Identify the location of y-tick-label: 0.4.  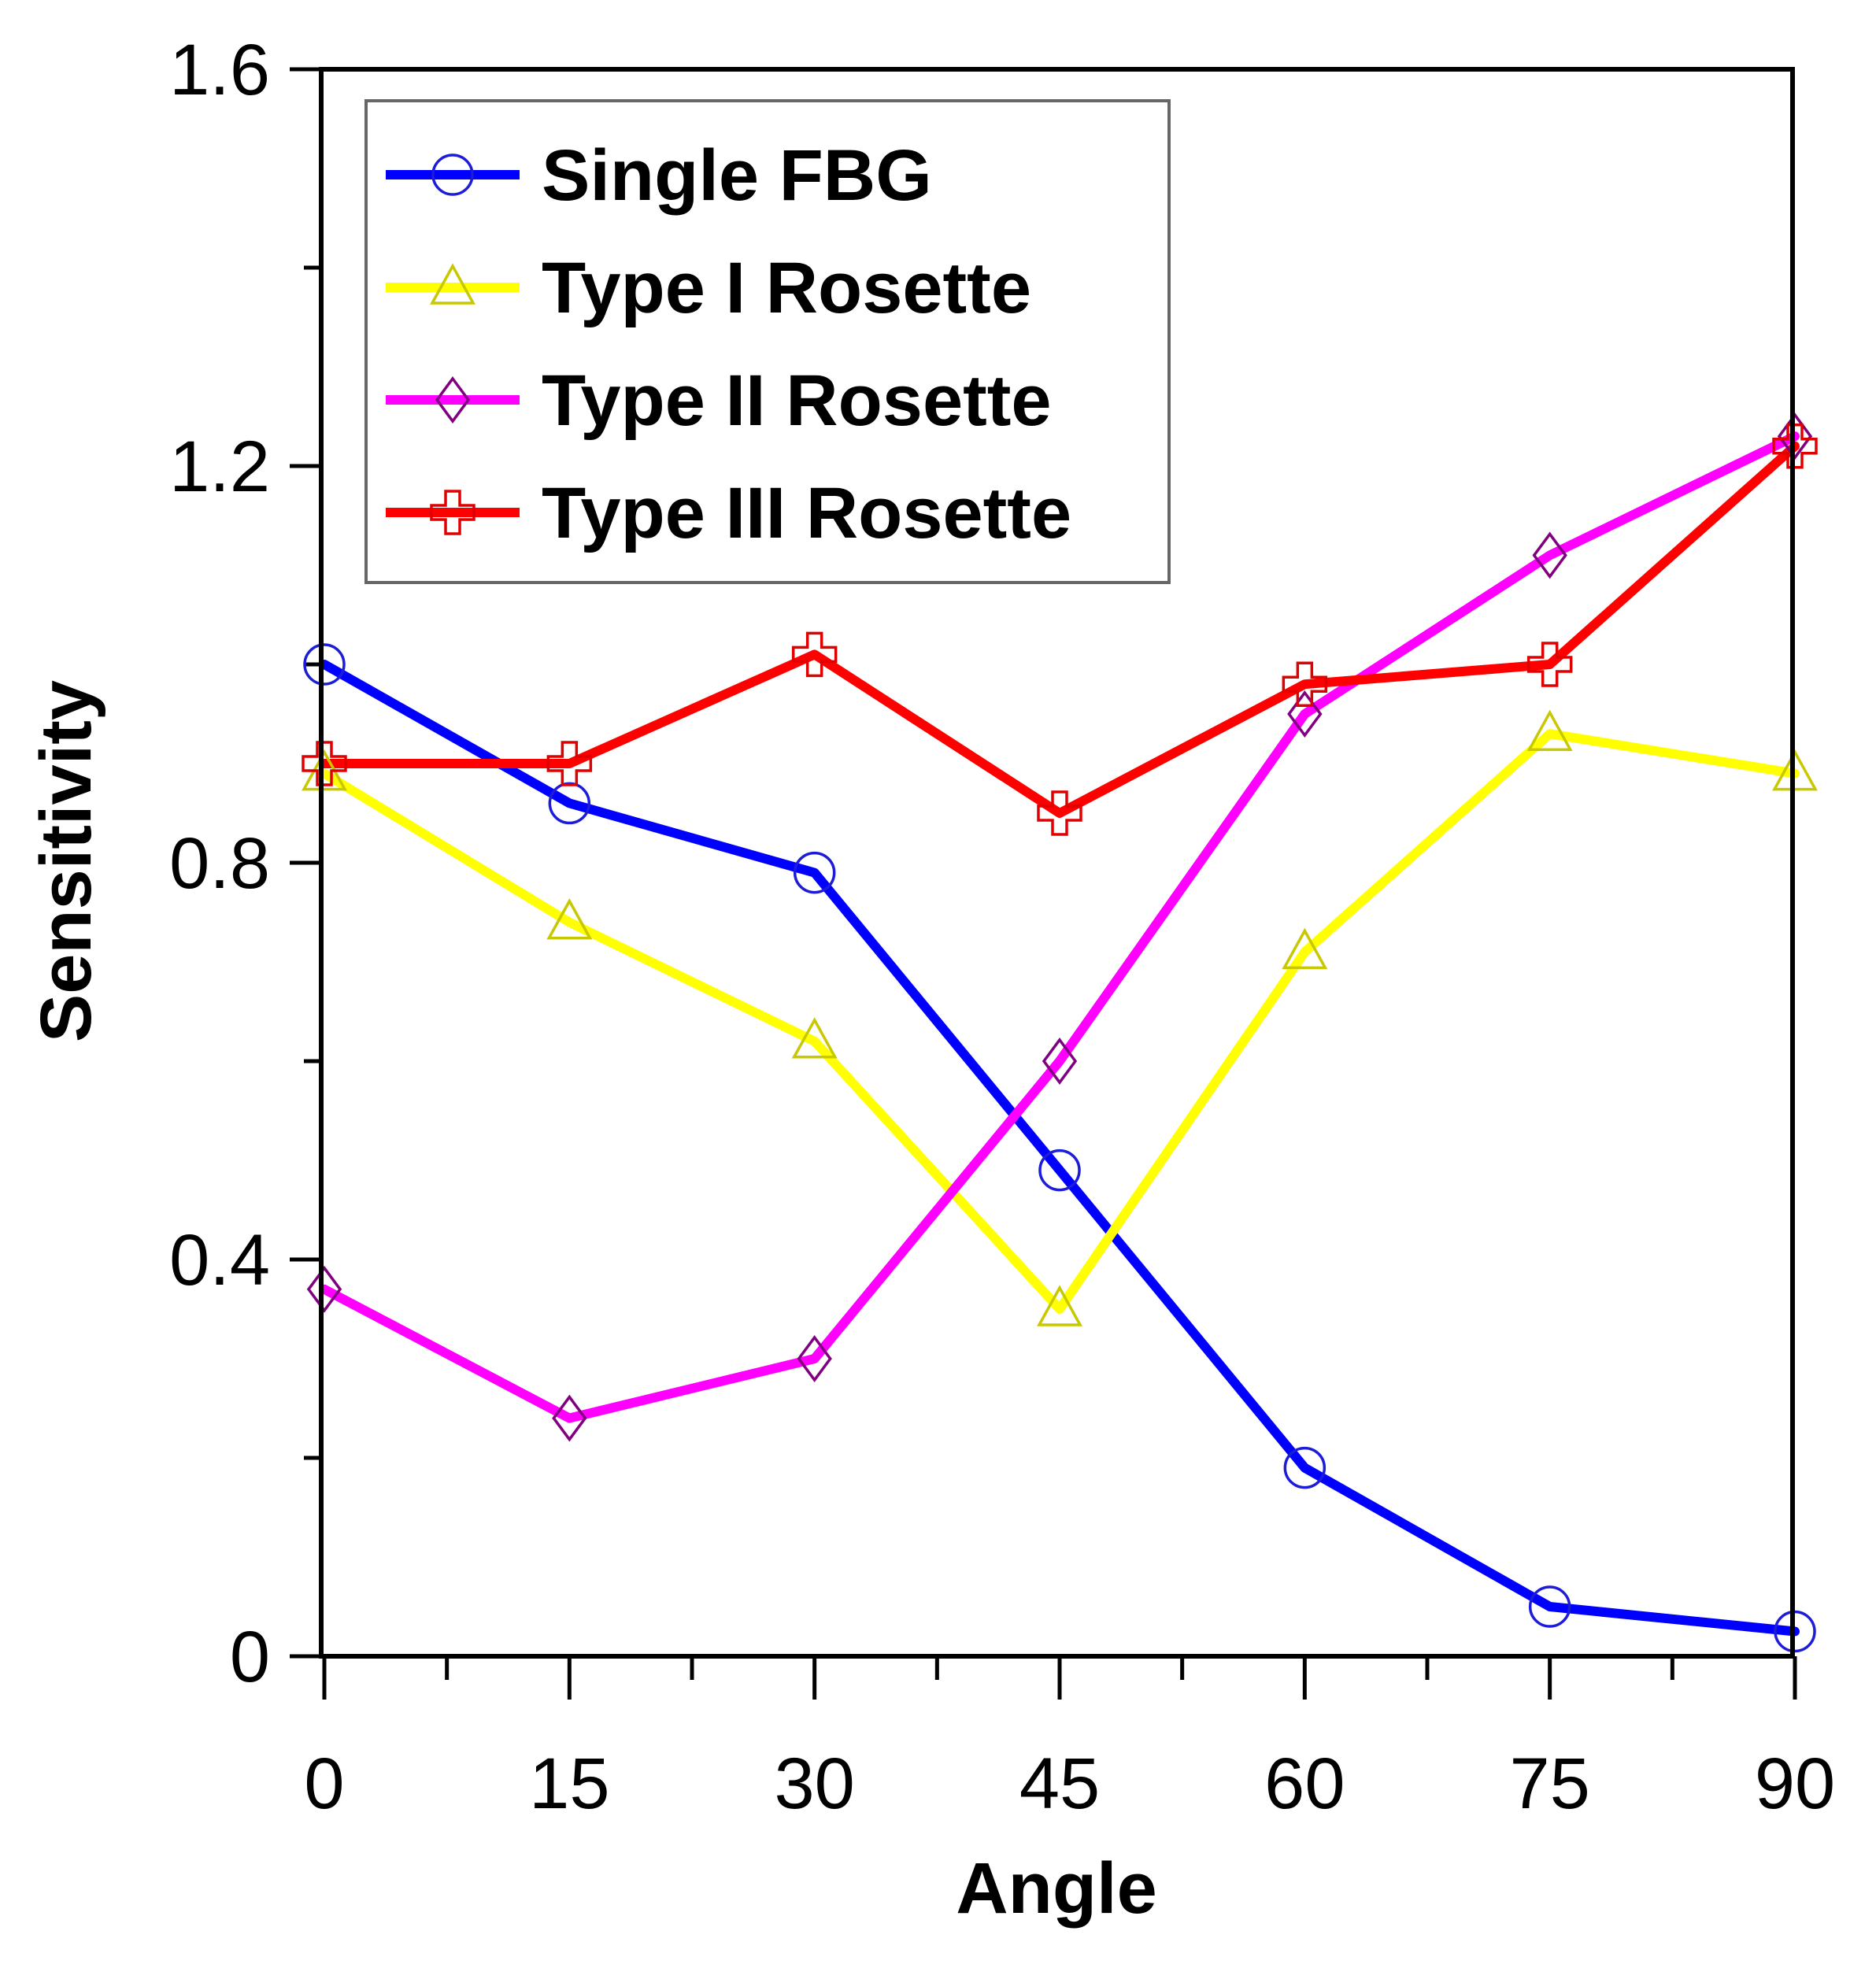
(220, 1260).